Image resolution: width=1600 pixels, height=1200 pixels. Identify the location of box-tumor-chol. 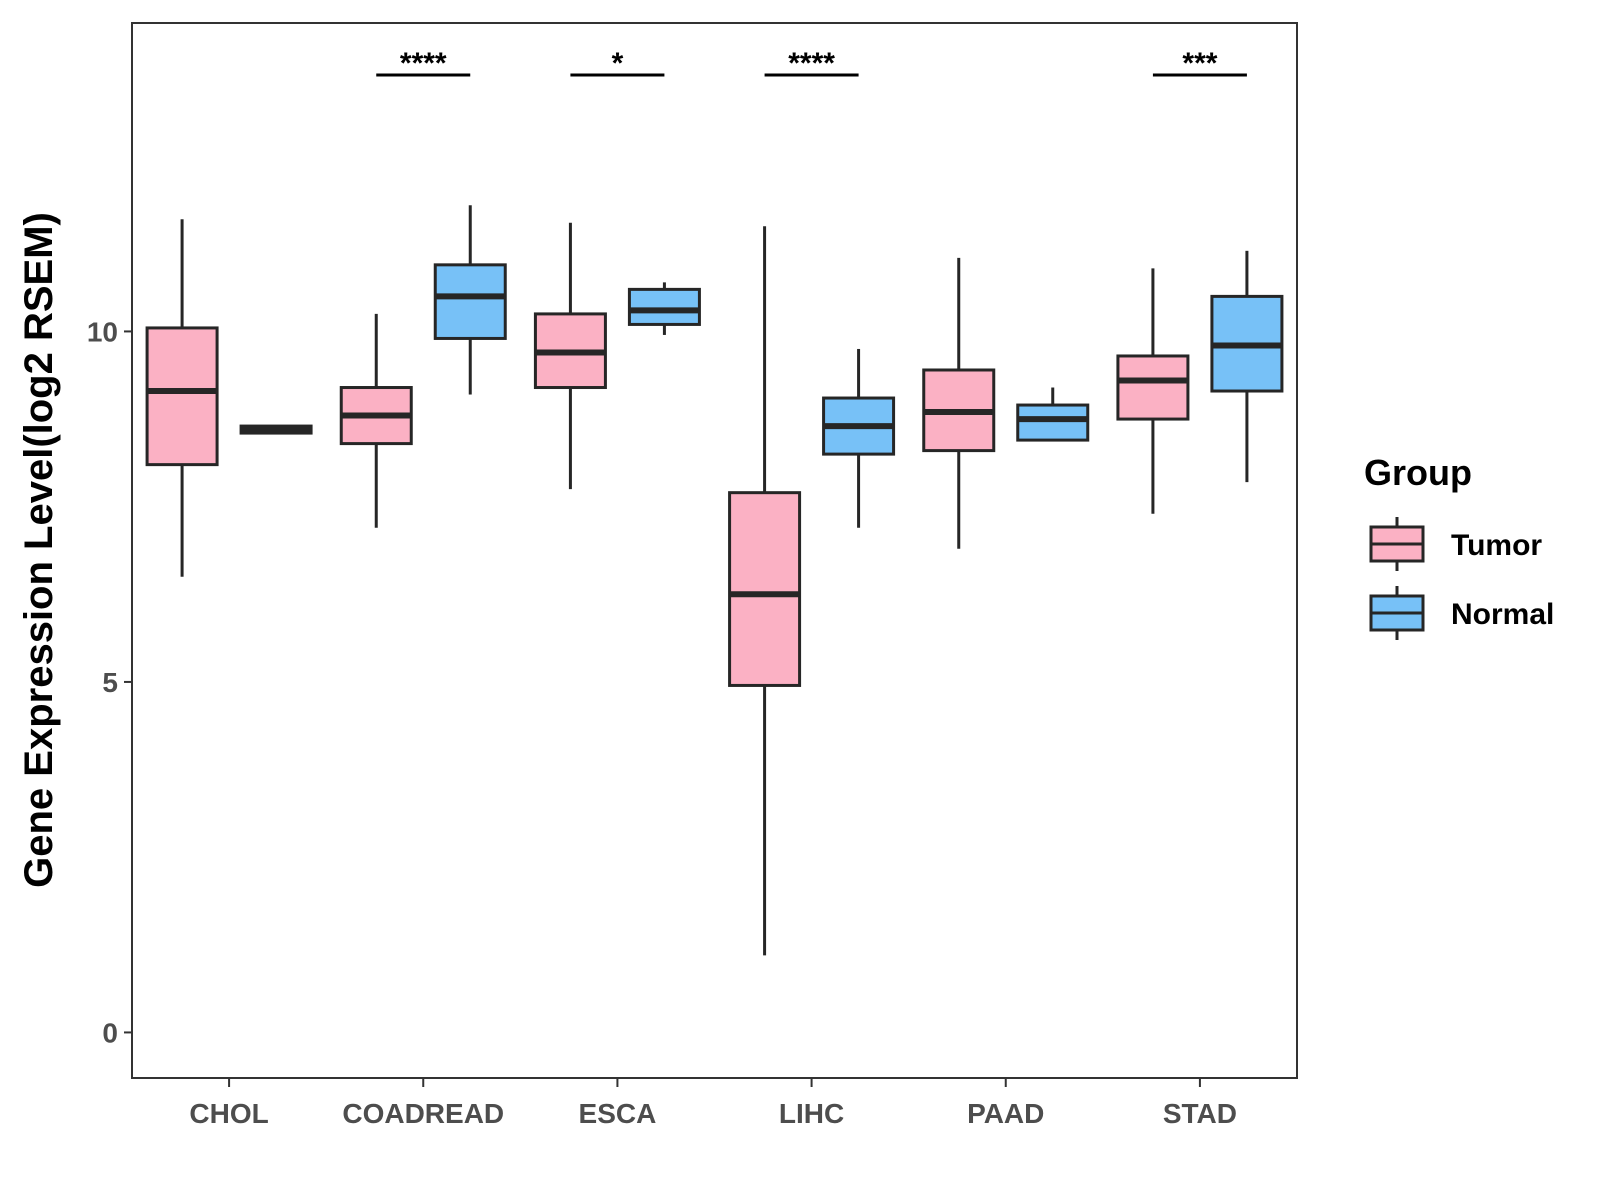
(182, 398).